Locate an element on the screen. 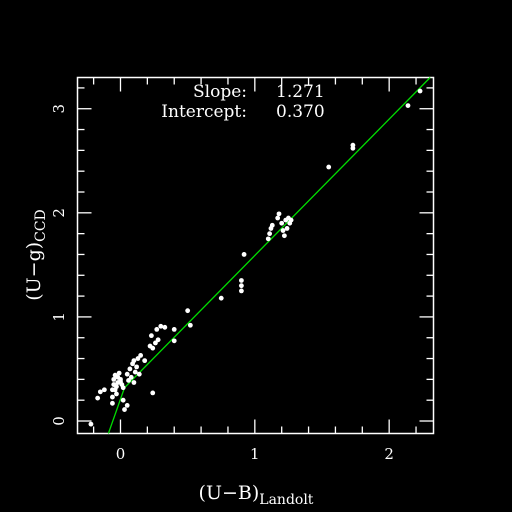 The width and height of the screenshot is (512, 512). slope-value: 1.271 is located at coordinates (300, 92).